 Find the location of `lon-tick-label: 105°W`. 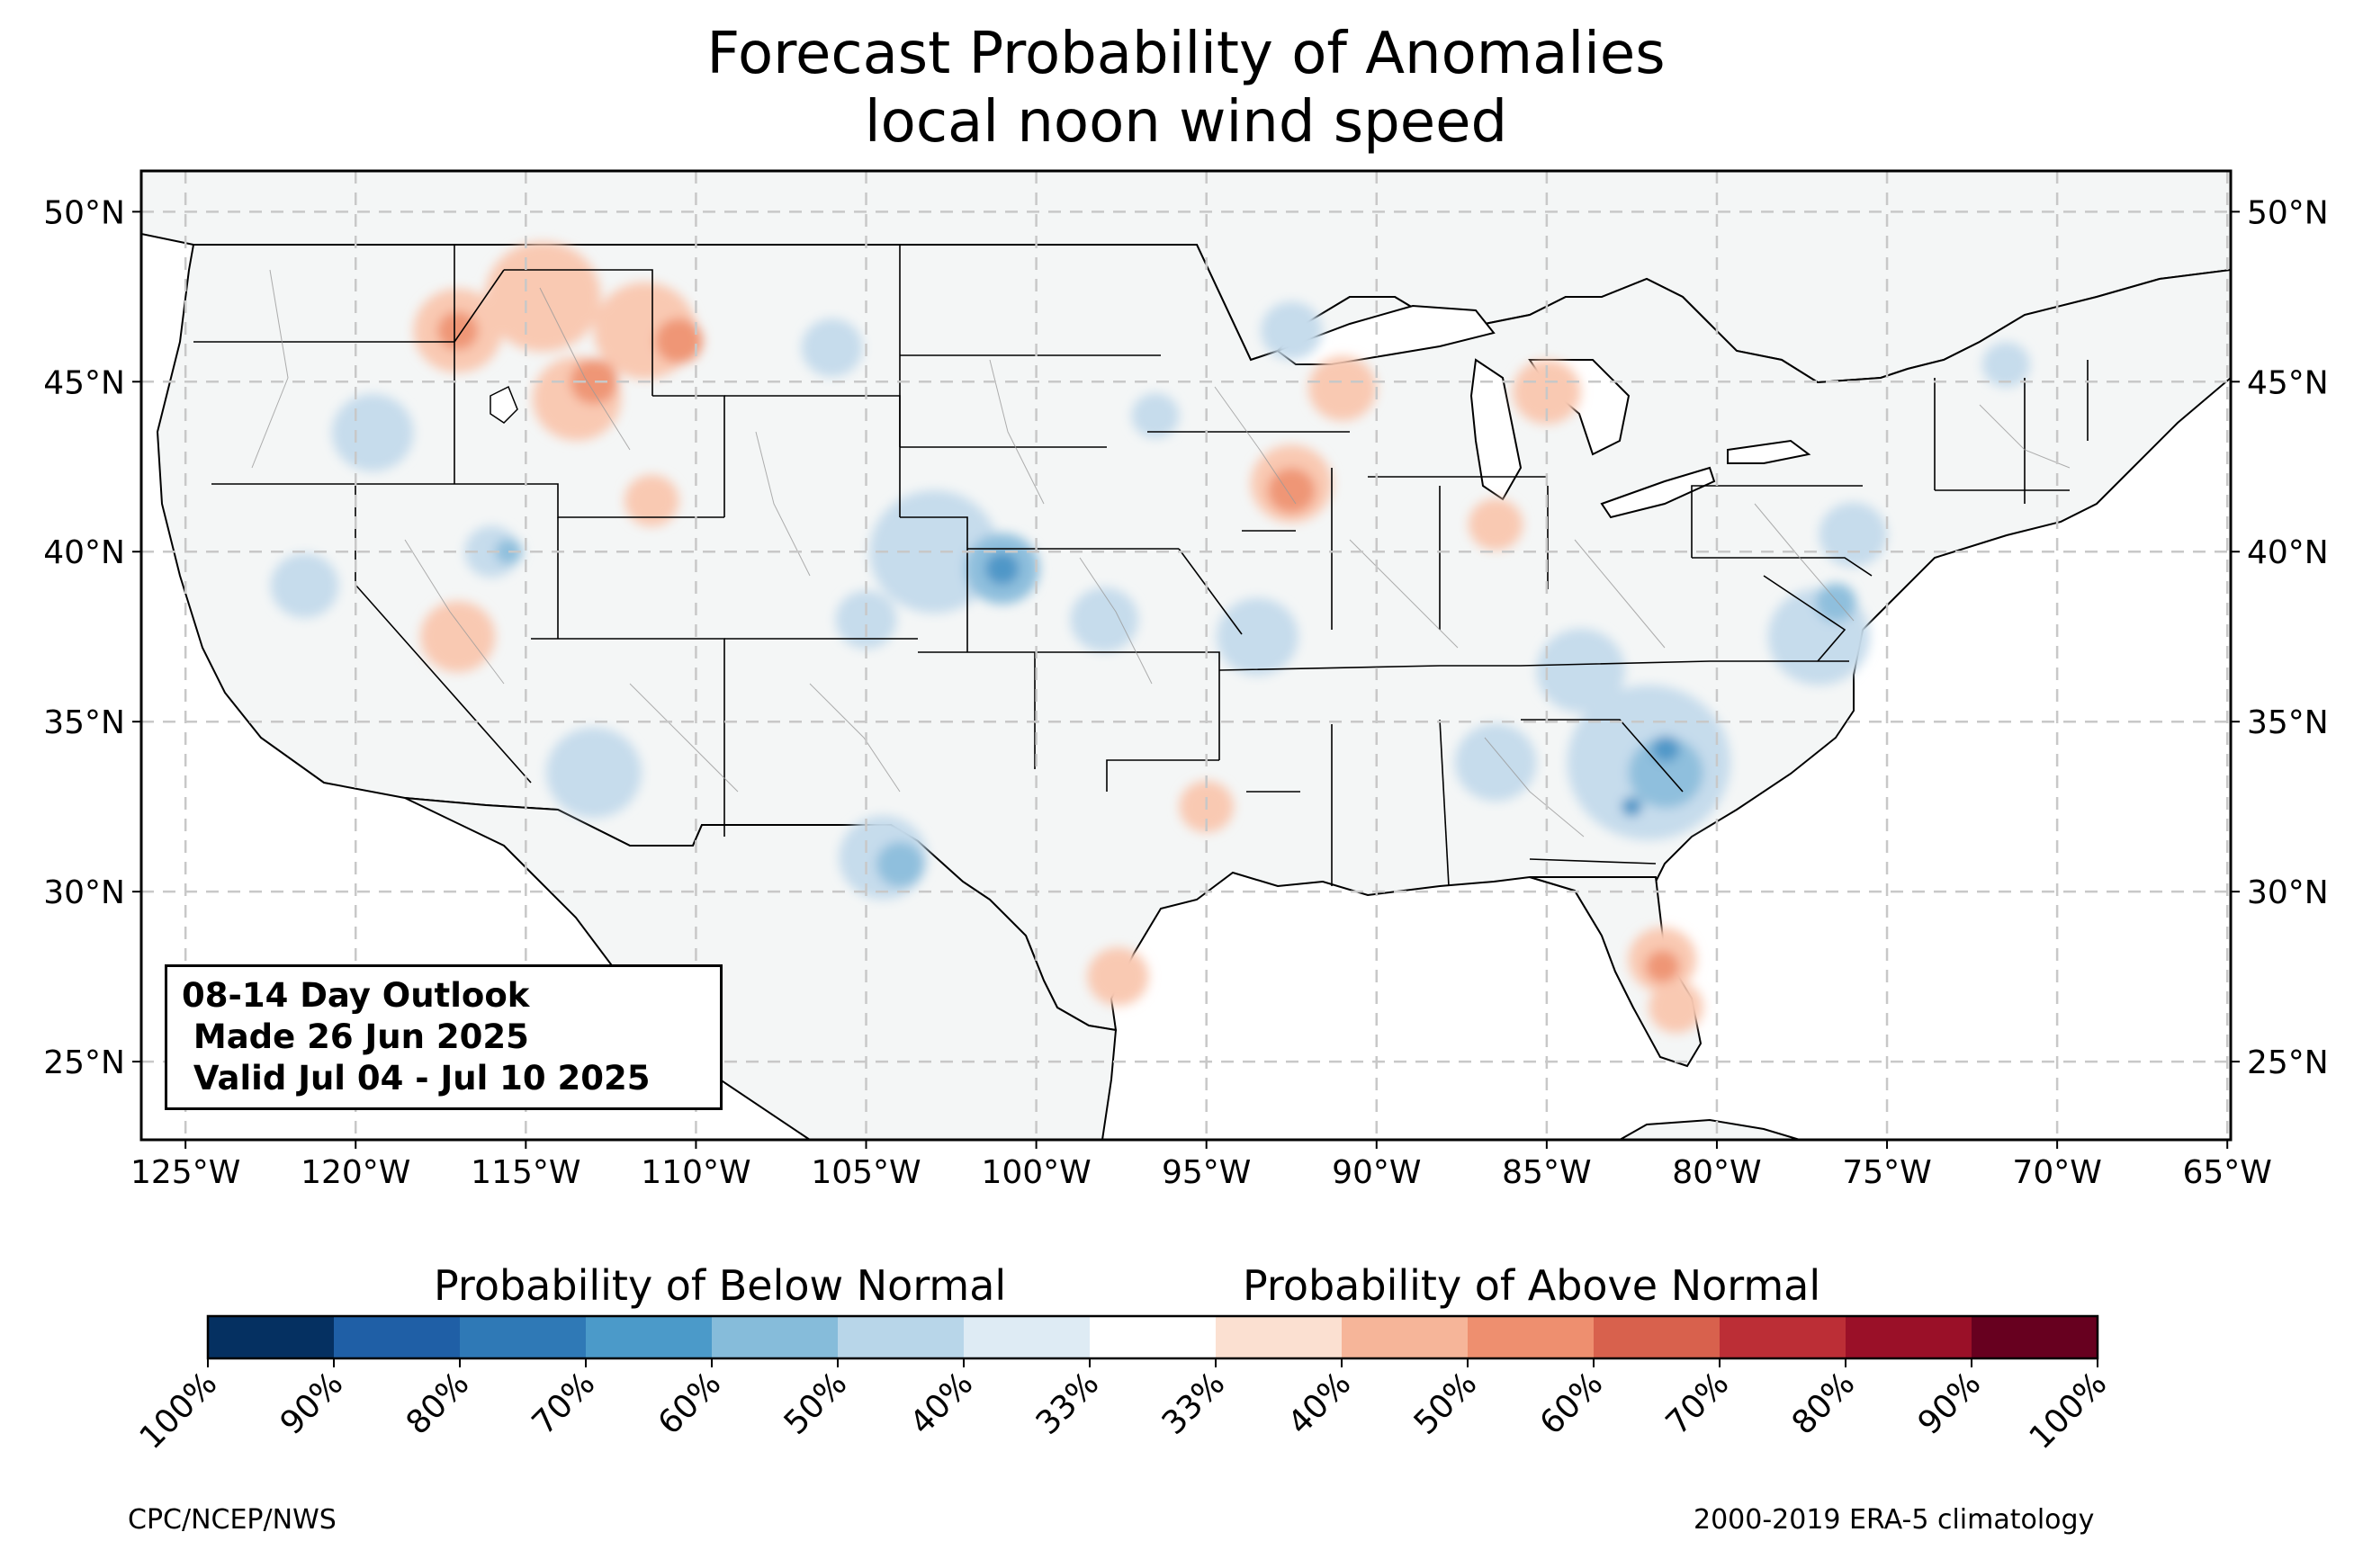

lon-tick-label: 105°W is located at coordinates (866, 1172).